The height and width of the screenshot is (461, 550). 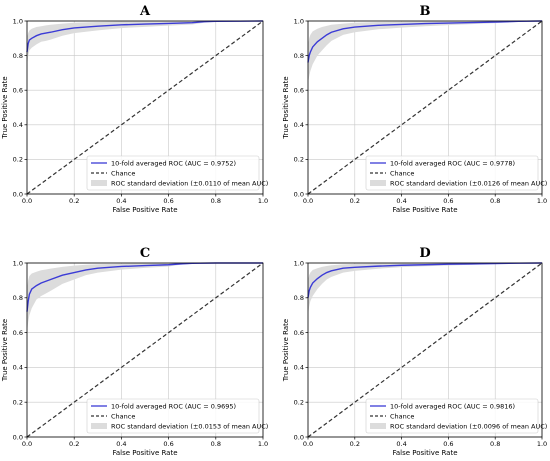 What do you see at coordinates (452, 173) in the screenshot?
I see `panel-b-legend-box` at bounding box center [452, 173].